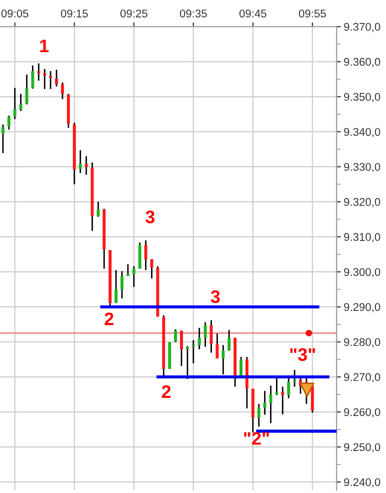 This screenshot has height=493, width=386. What do you see at coordinates (362, 447) in the screenshot?
I see `y-tick-label: 9.250,0` at bounding box center [362, 447].